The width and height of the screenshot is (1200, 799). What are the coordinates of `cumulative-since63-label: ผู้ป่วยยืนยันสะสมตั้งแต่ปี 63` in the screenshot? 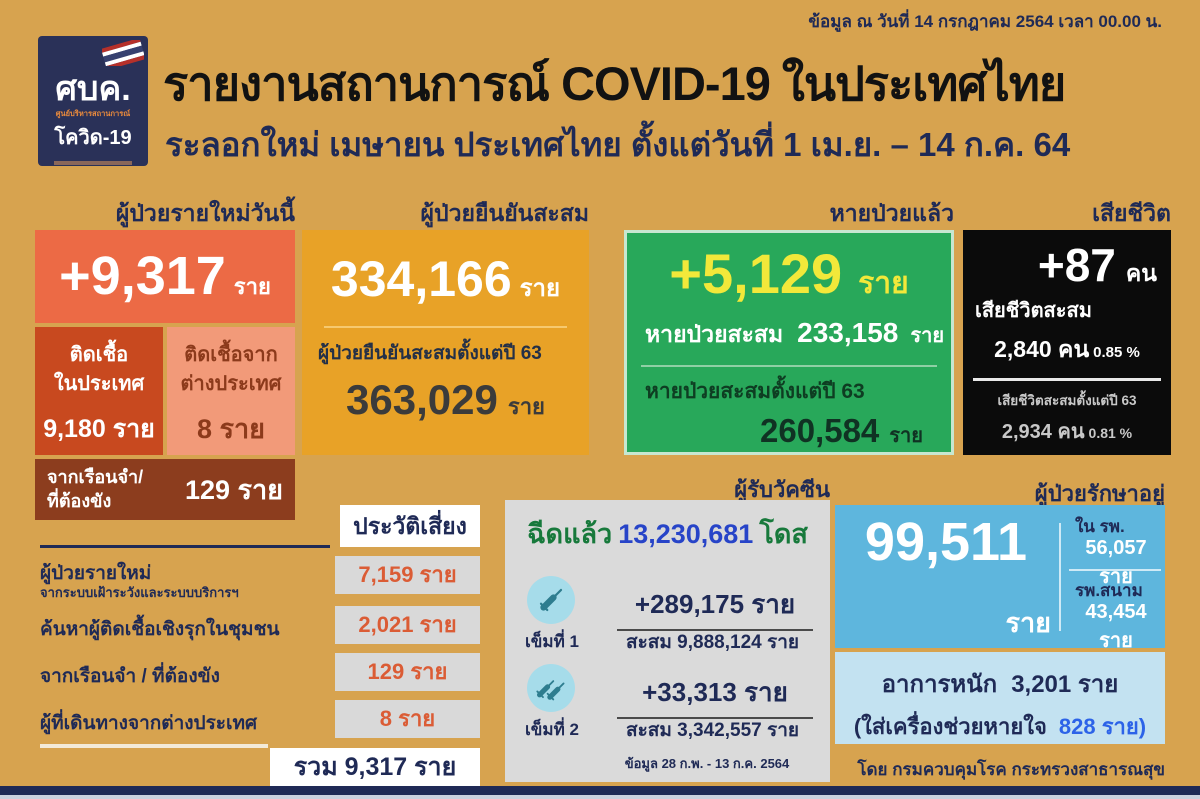 It's located at (430, 353).